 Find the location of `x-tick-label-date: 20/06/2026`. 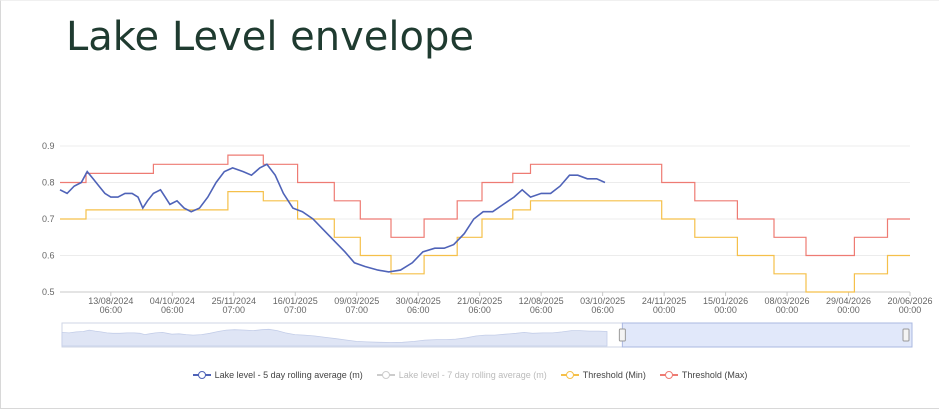

x-tick-label-date: 20/06/2026 is located at coordinates (909, 301).